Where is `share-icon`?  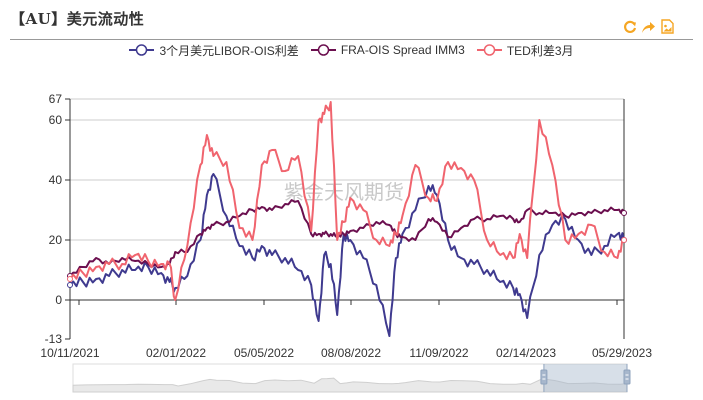
share-icon is located at coordinates (648, 27).